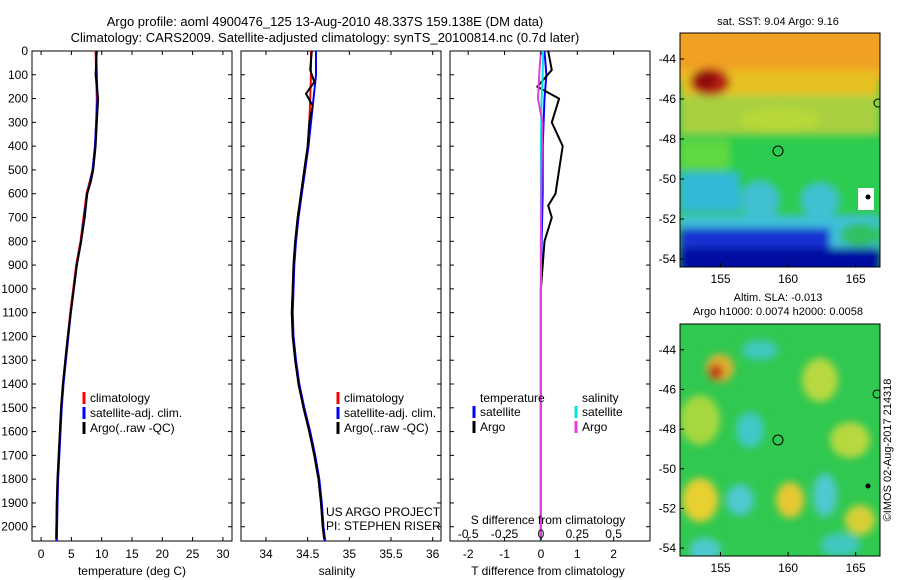 The height and width of the screenshot is (580, 900). What do you see at coordinates (102, 554) in the screenshot?
I see `x-tick-label: 10` at bounding box center [102, 554].